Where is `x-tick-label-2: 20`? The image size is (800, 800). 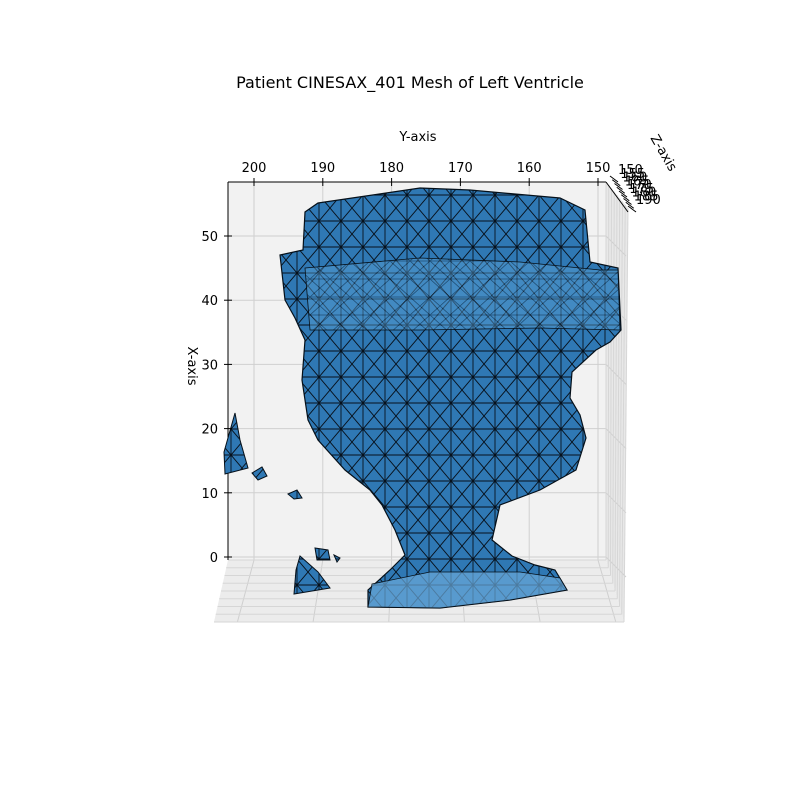 x-tick-label-2: 20 is located at coordinates (209, 430).